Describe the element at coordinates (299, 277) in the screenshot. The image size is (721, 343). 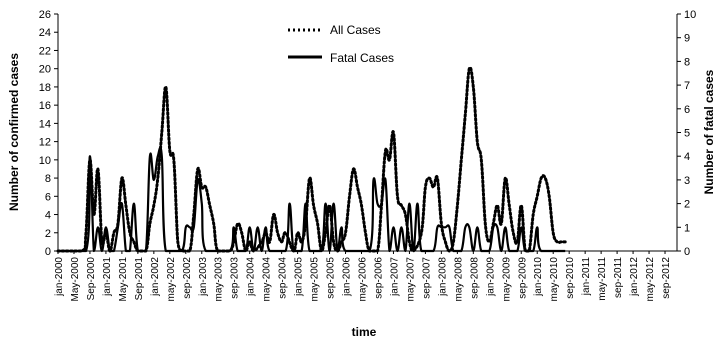
I see `x-tick-label: jan-2005` at that location.